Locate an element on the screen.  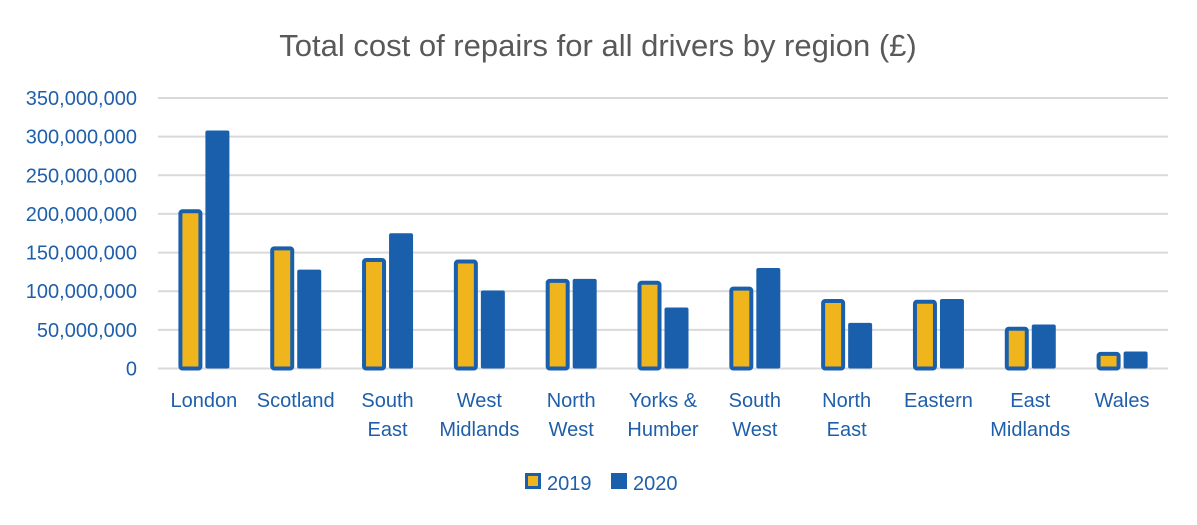
x-tick-label: Humber is located at coordinates (662, 430).